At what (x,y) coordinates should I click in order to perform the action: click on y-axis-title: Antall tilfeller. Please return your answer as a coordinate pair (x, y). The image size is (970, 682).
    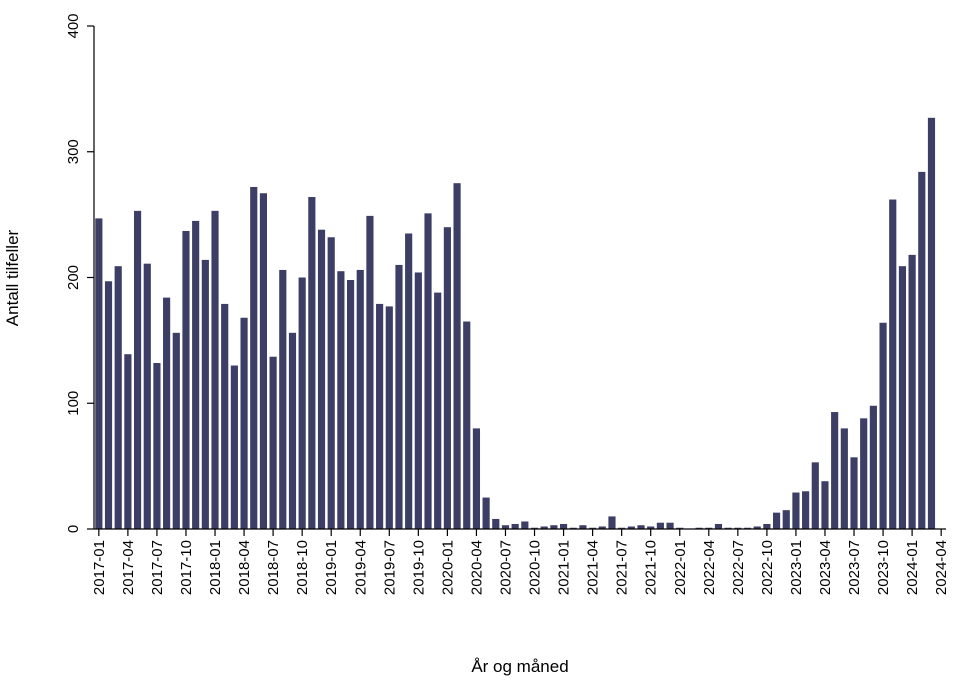
    Looking at the image, I should click on (12, 277).